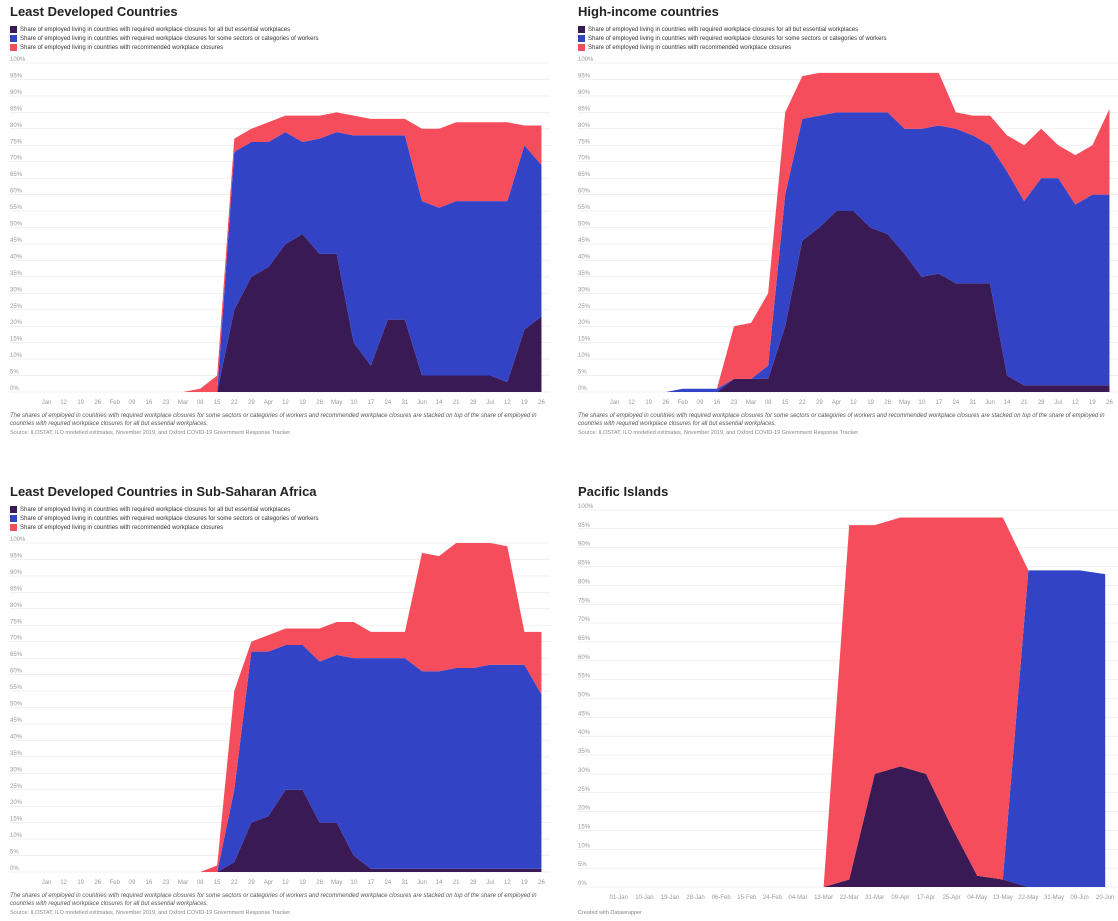 The image size is (1118, 921). Describe the element at coordinates (353, 403) in the screenshot. I see `x-tick-label: 10` at that location.